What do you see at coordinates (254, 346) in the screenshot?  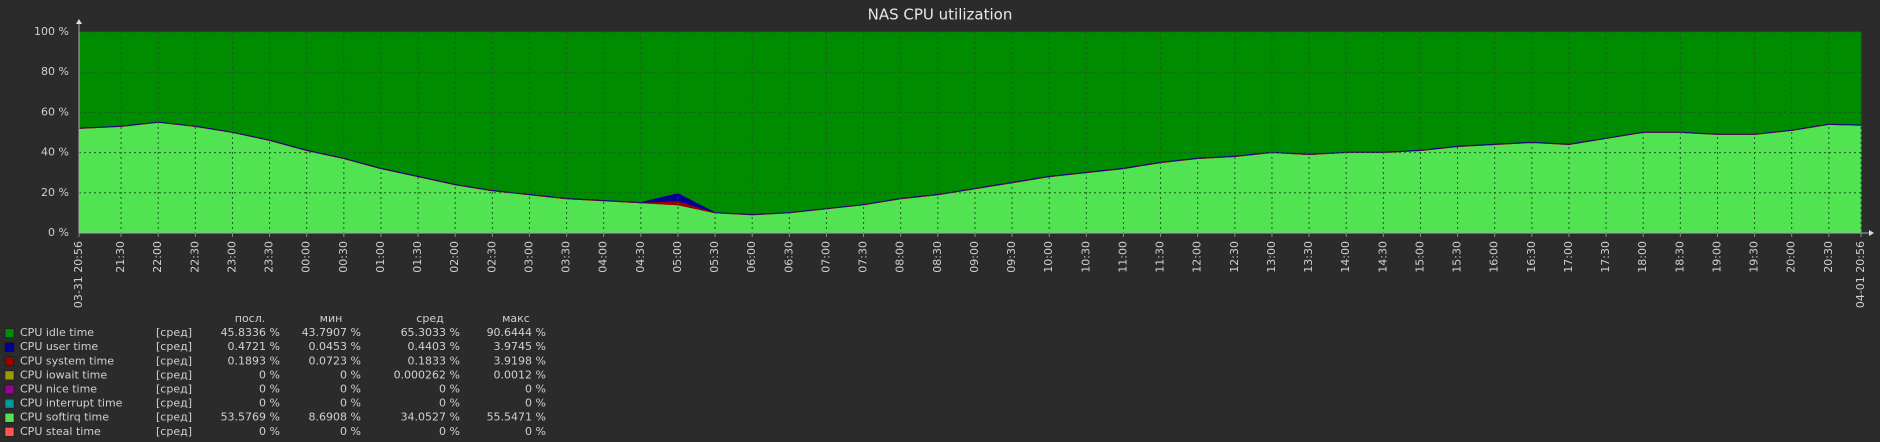 I see `legend-stat: 0.4721 %` at bounding box center [254, 346].